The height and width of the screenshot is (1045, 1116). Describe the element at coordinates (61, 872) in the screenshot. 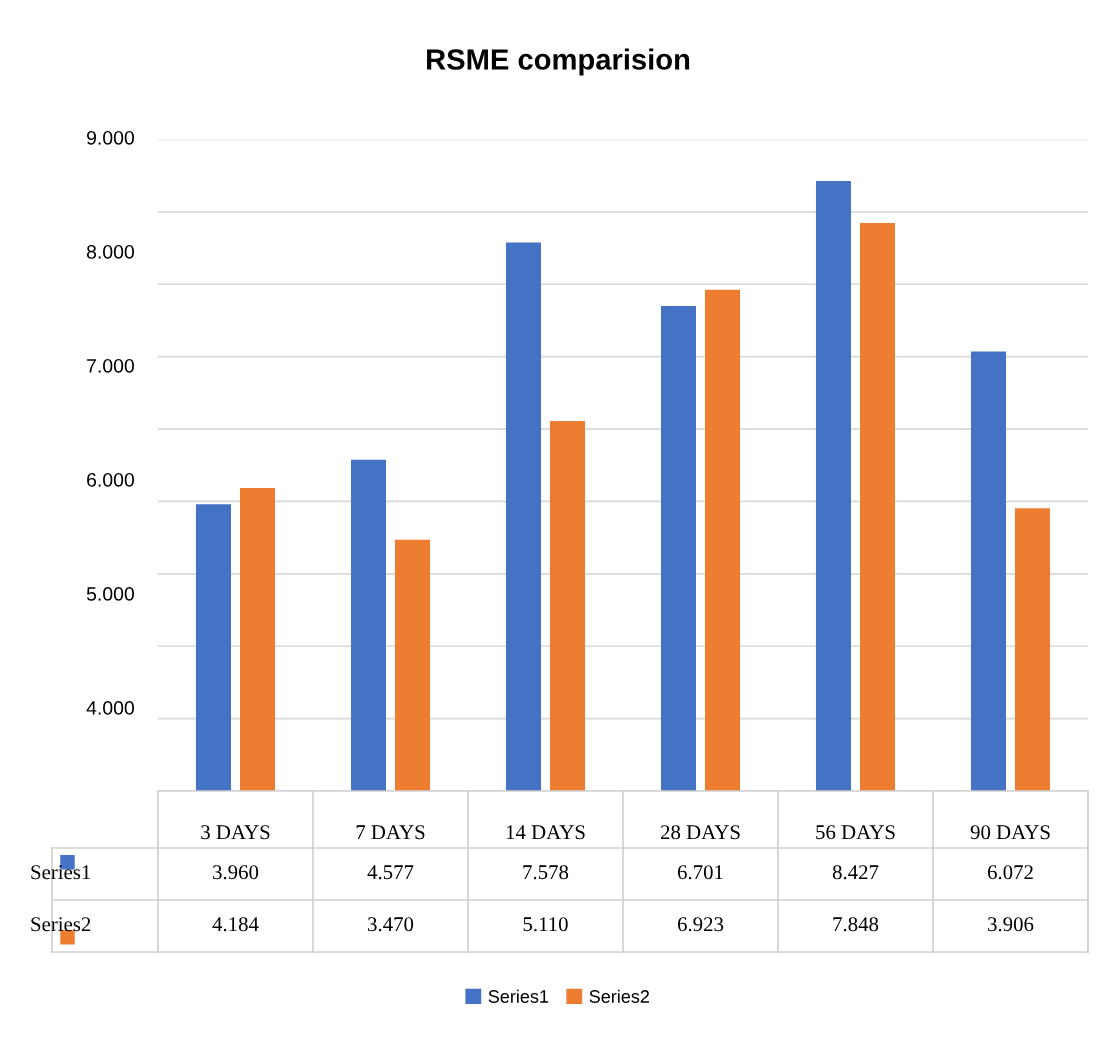

I see `text: Series1` at that location.